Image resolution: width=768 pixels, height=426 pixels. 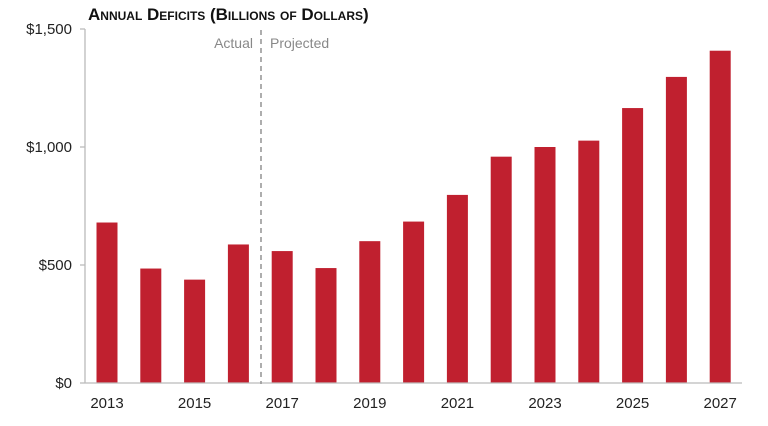 I want to click on chart-title: Annual Deficits (Billions of Dollars), so click(x=228, y=14).